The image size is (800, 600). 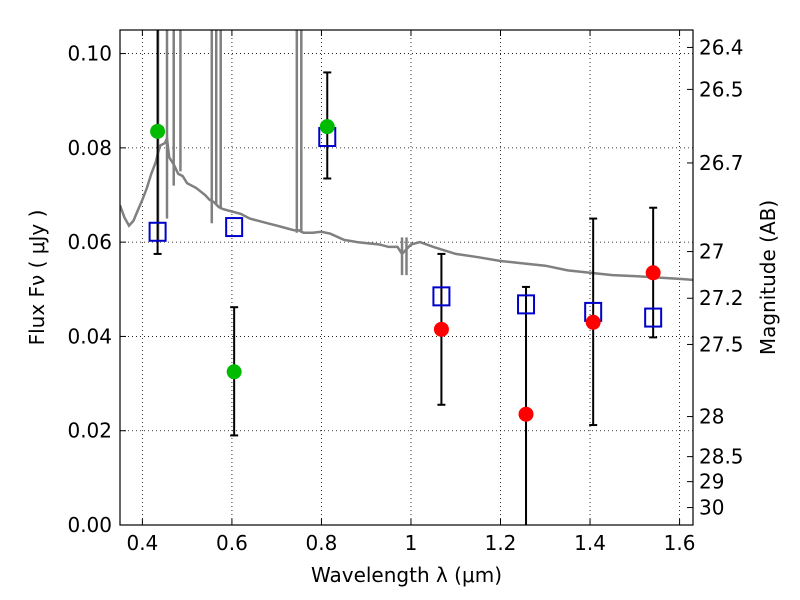 I want to click on y-tick-label: 0.06, so click(x=89, y=242).